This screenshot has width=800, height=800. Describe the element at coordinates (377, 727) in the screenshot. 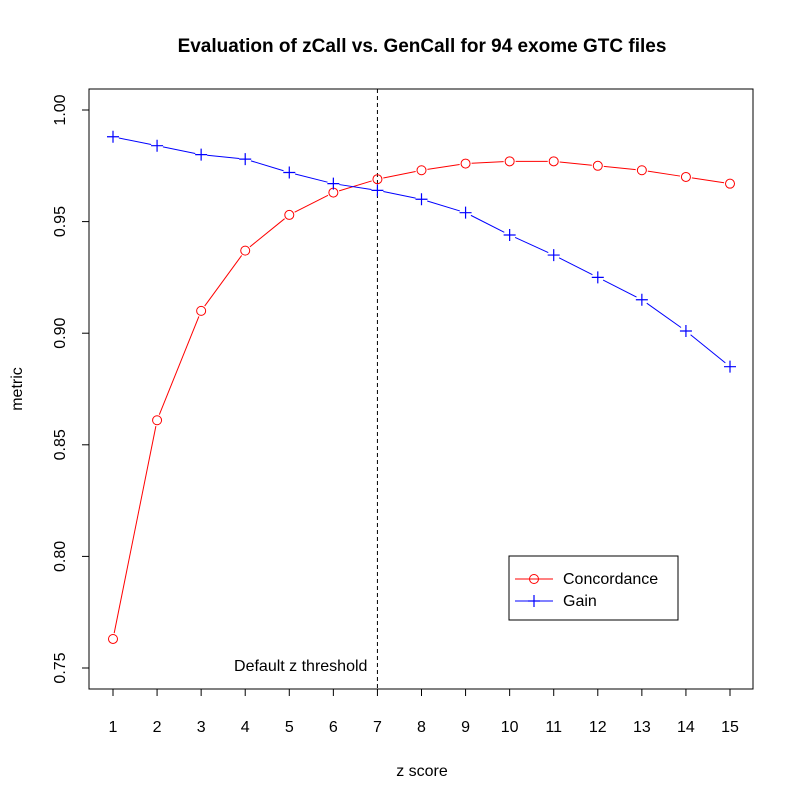

I see `x-tick-label: 7` at that location.